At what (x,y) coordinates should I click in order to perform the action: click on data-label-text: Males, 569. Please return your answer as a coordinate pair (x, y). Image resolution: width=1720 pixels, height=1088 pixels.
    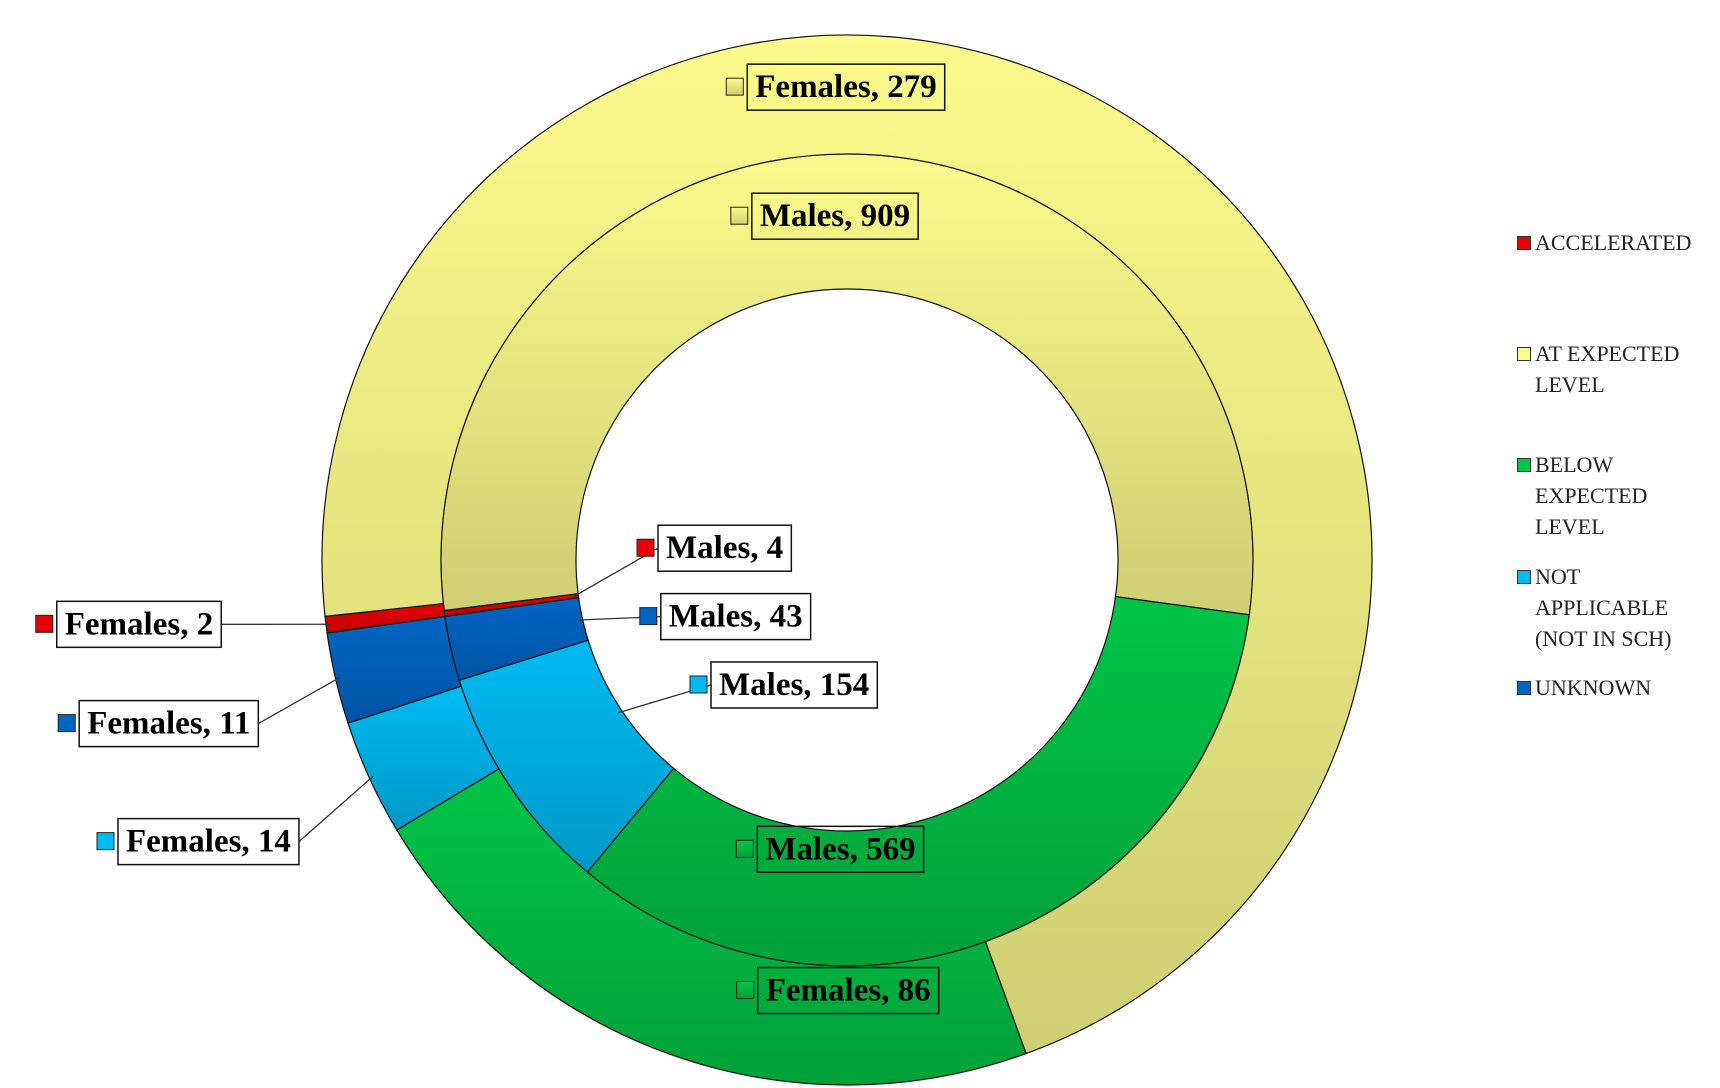
    Looking at the image, I should click on (840, 849).